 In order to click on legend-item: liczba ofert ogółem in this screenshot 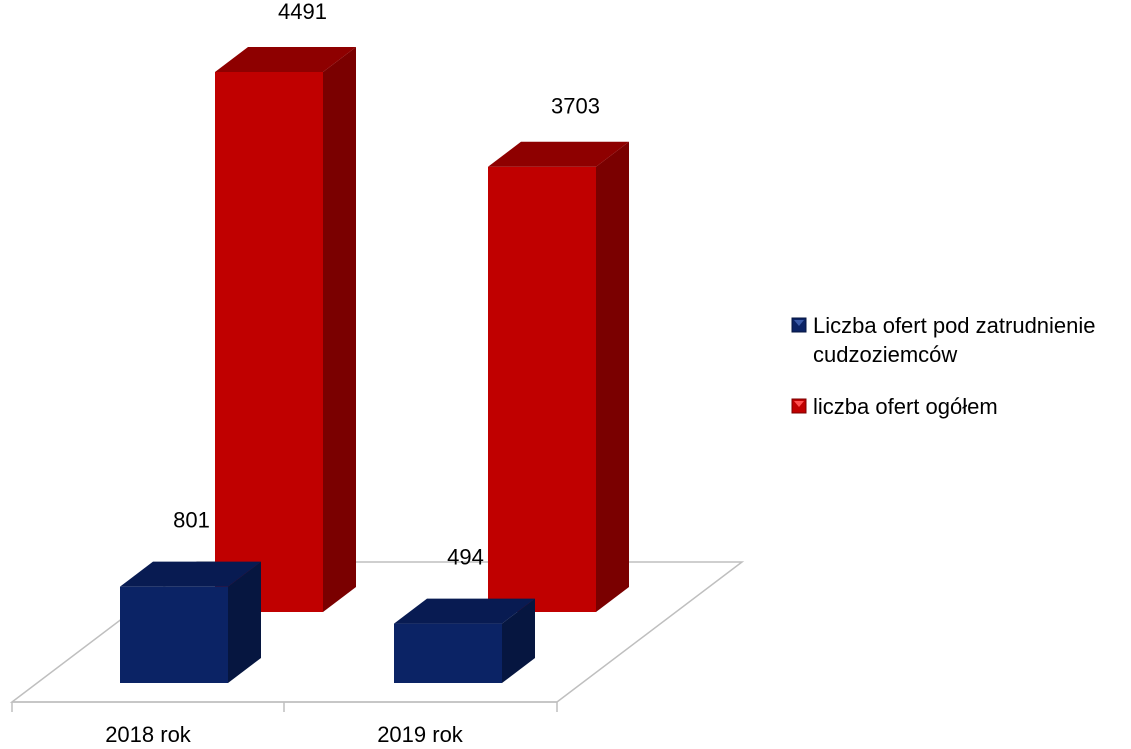, I will do `click(894, 406)`.